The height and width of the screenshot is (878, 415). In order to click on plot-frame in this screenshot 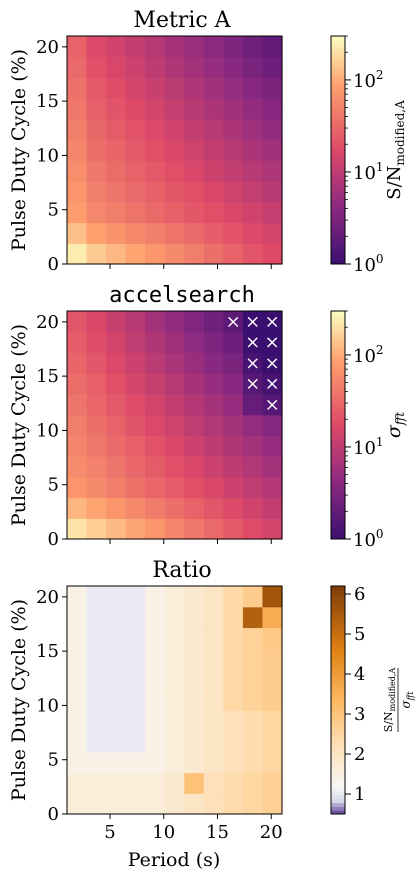, I will do `click(174, 700)`.